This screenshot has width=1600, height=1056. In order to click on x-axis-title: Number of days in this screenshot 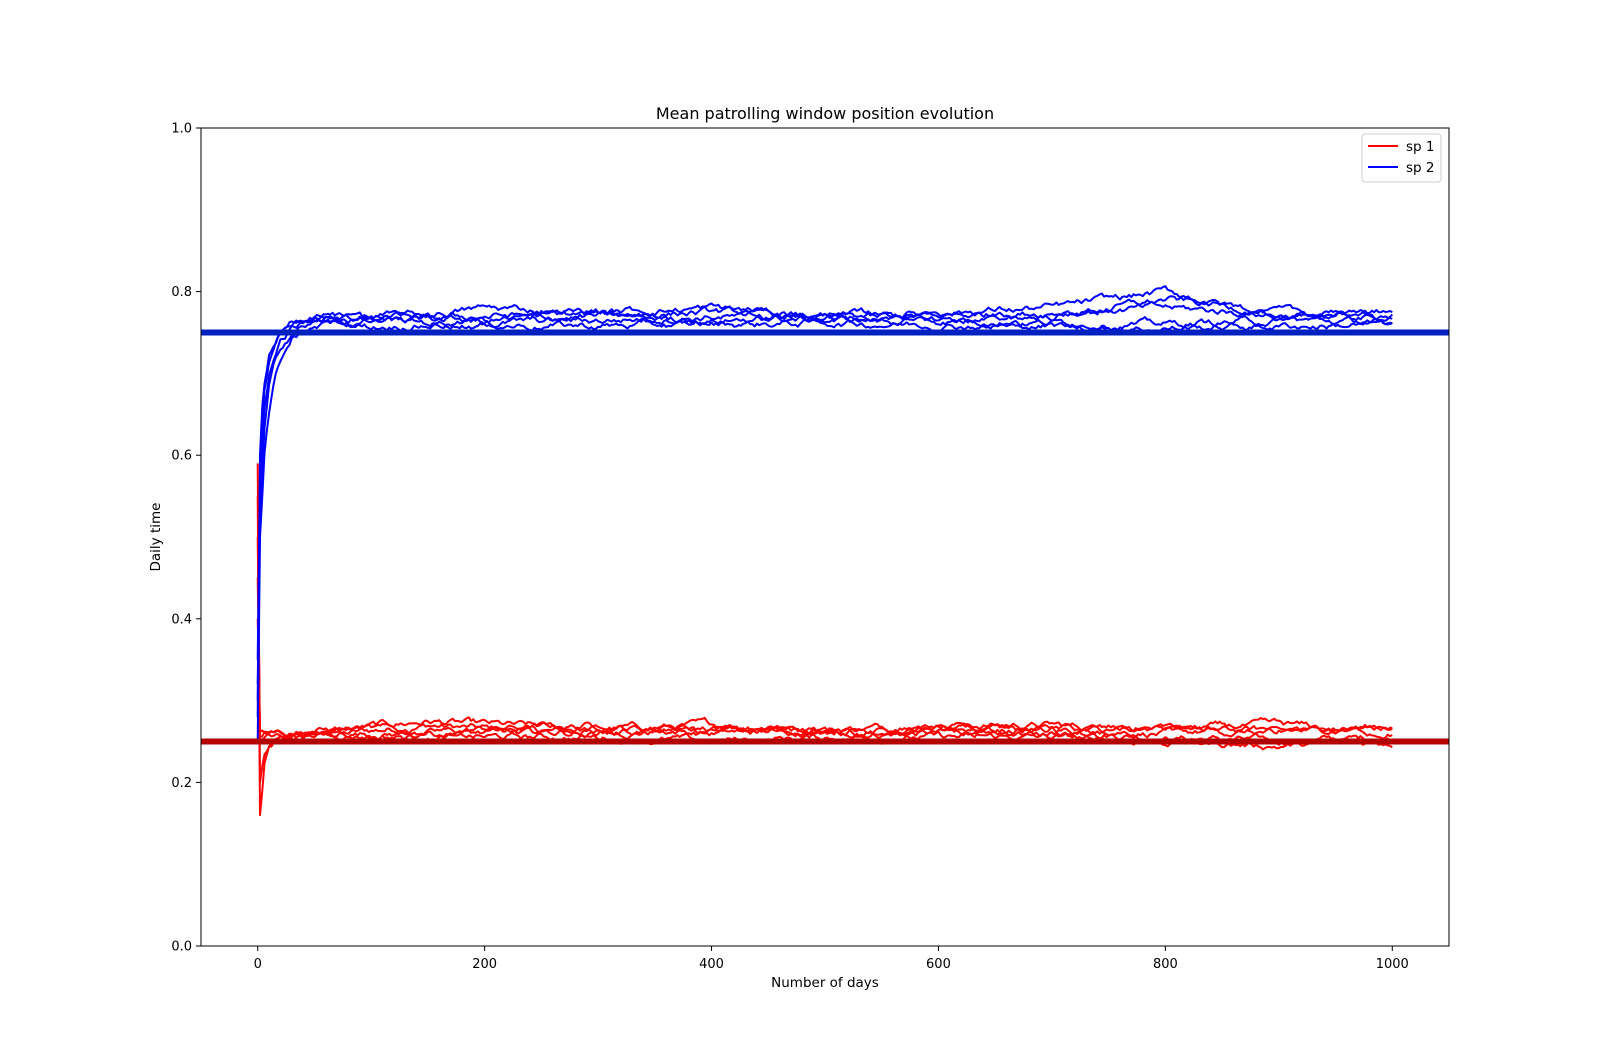, I will do `click(825, 983)`.